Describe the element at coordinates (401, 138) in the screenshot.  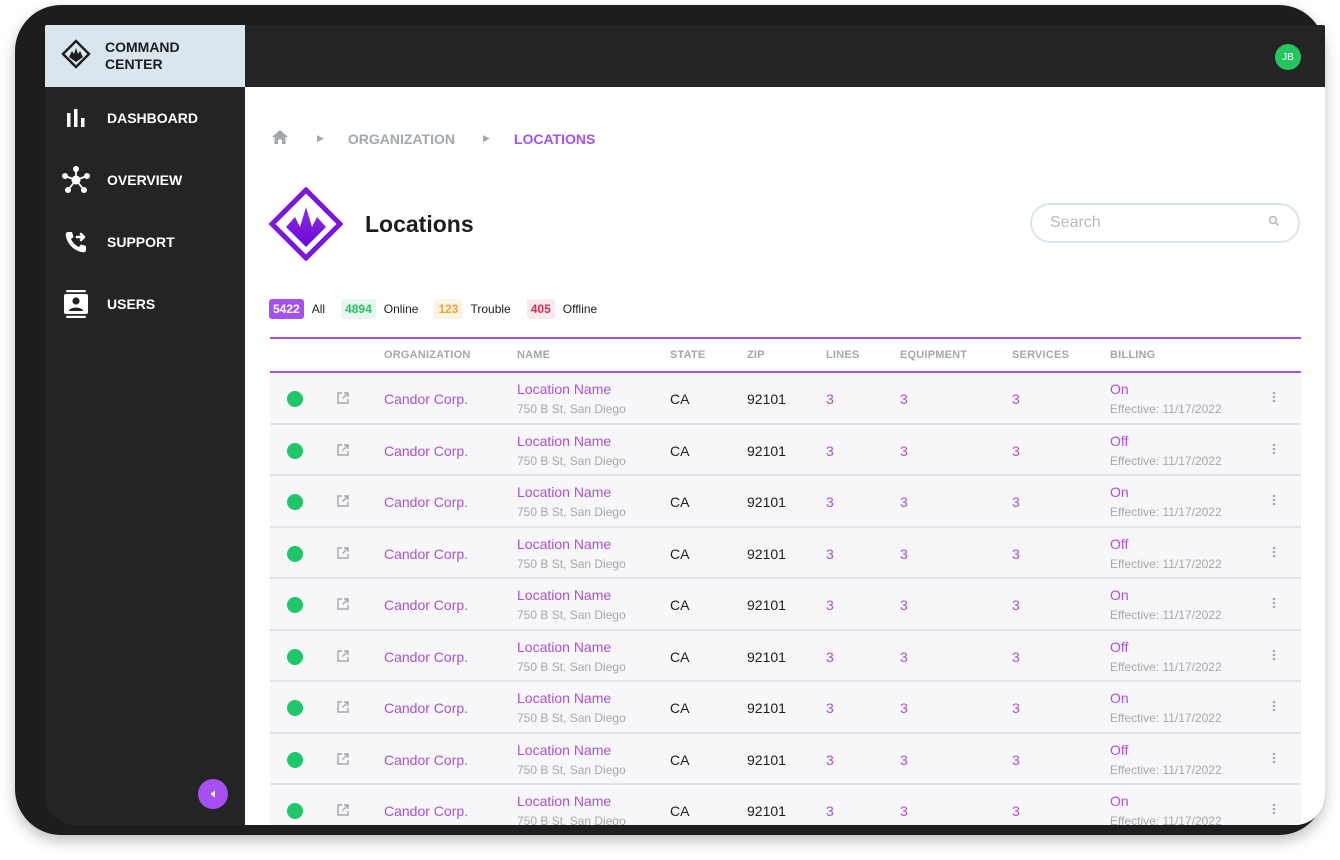
I see `breadcrumb-organization: ORGANIZATION` at that location.